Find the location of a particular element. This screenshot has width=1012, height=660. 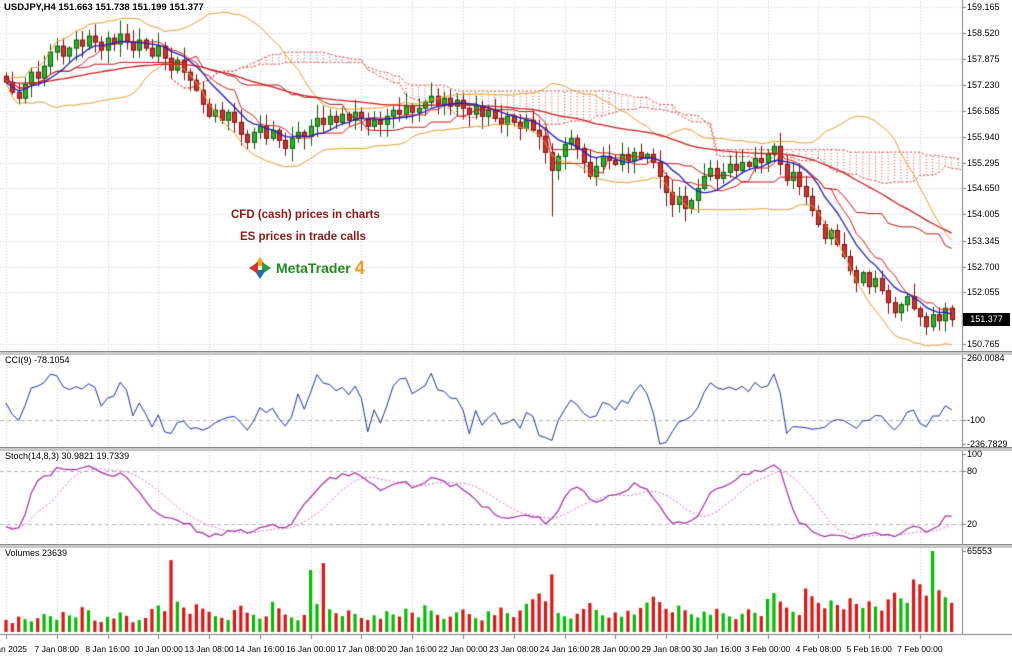

metatrader-logo-text: MetaTrader is located at coordinates (313, 268).